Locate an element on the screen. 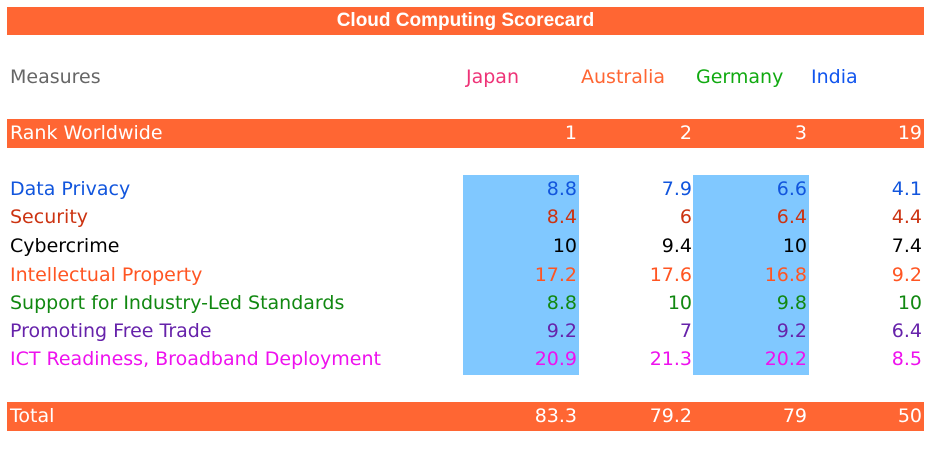  measure-value-japan: 8.4 is located at coordinates (561, 217).